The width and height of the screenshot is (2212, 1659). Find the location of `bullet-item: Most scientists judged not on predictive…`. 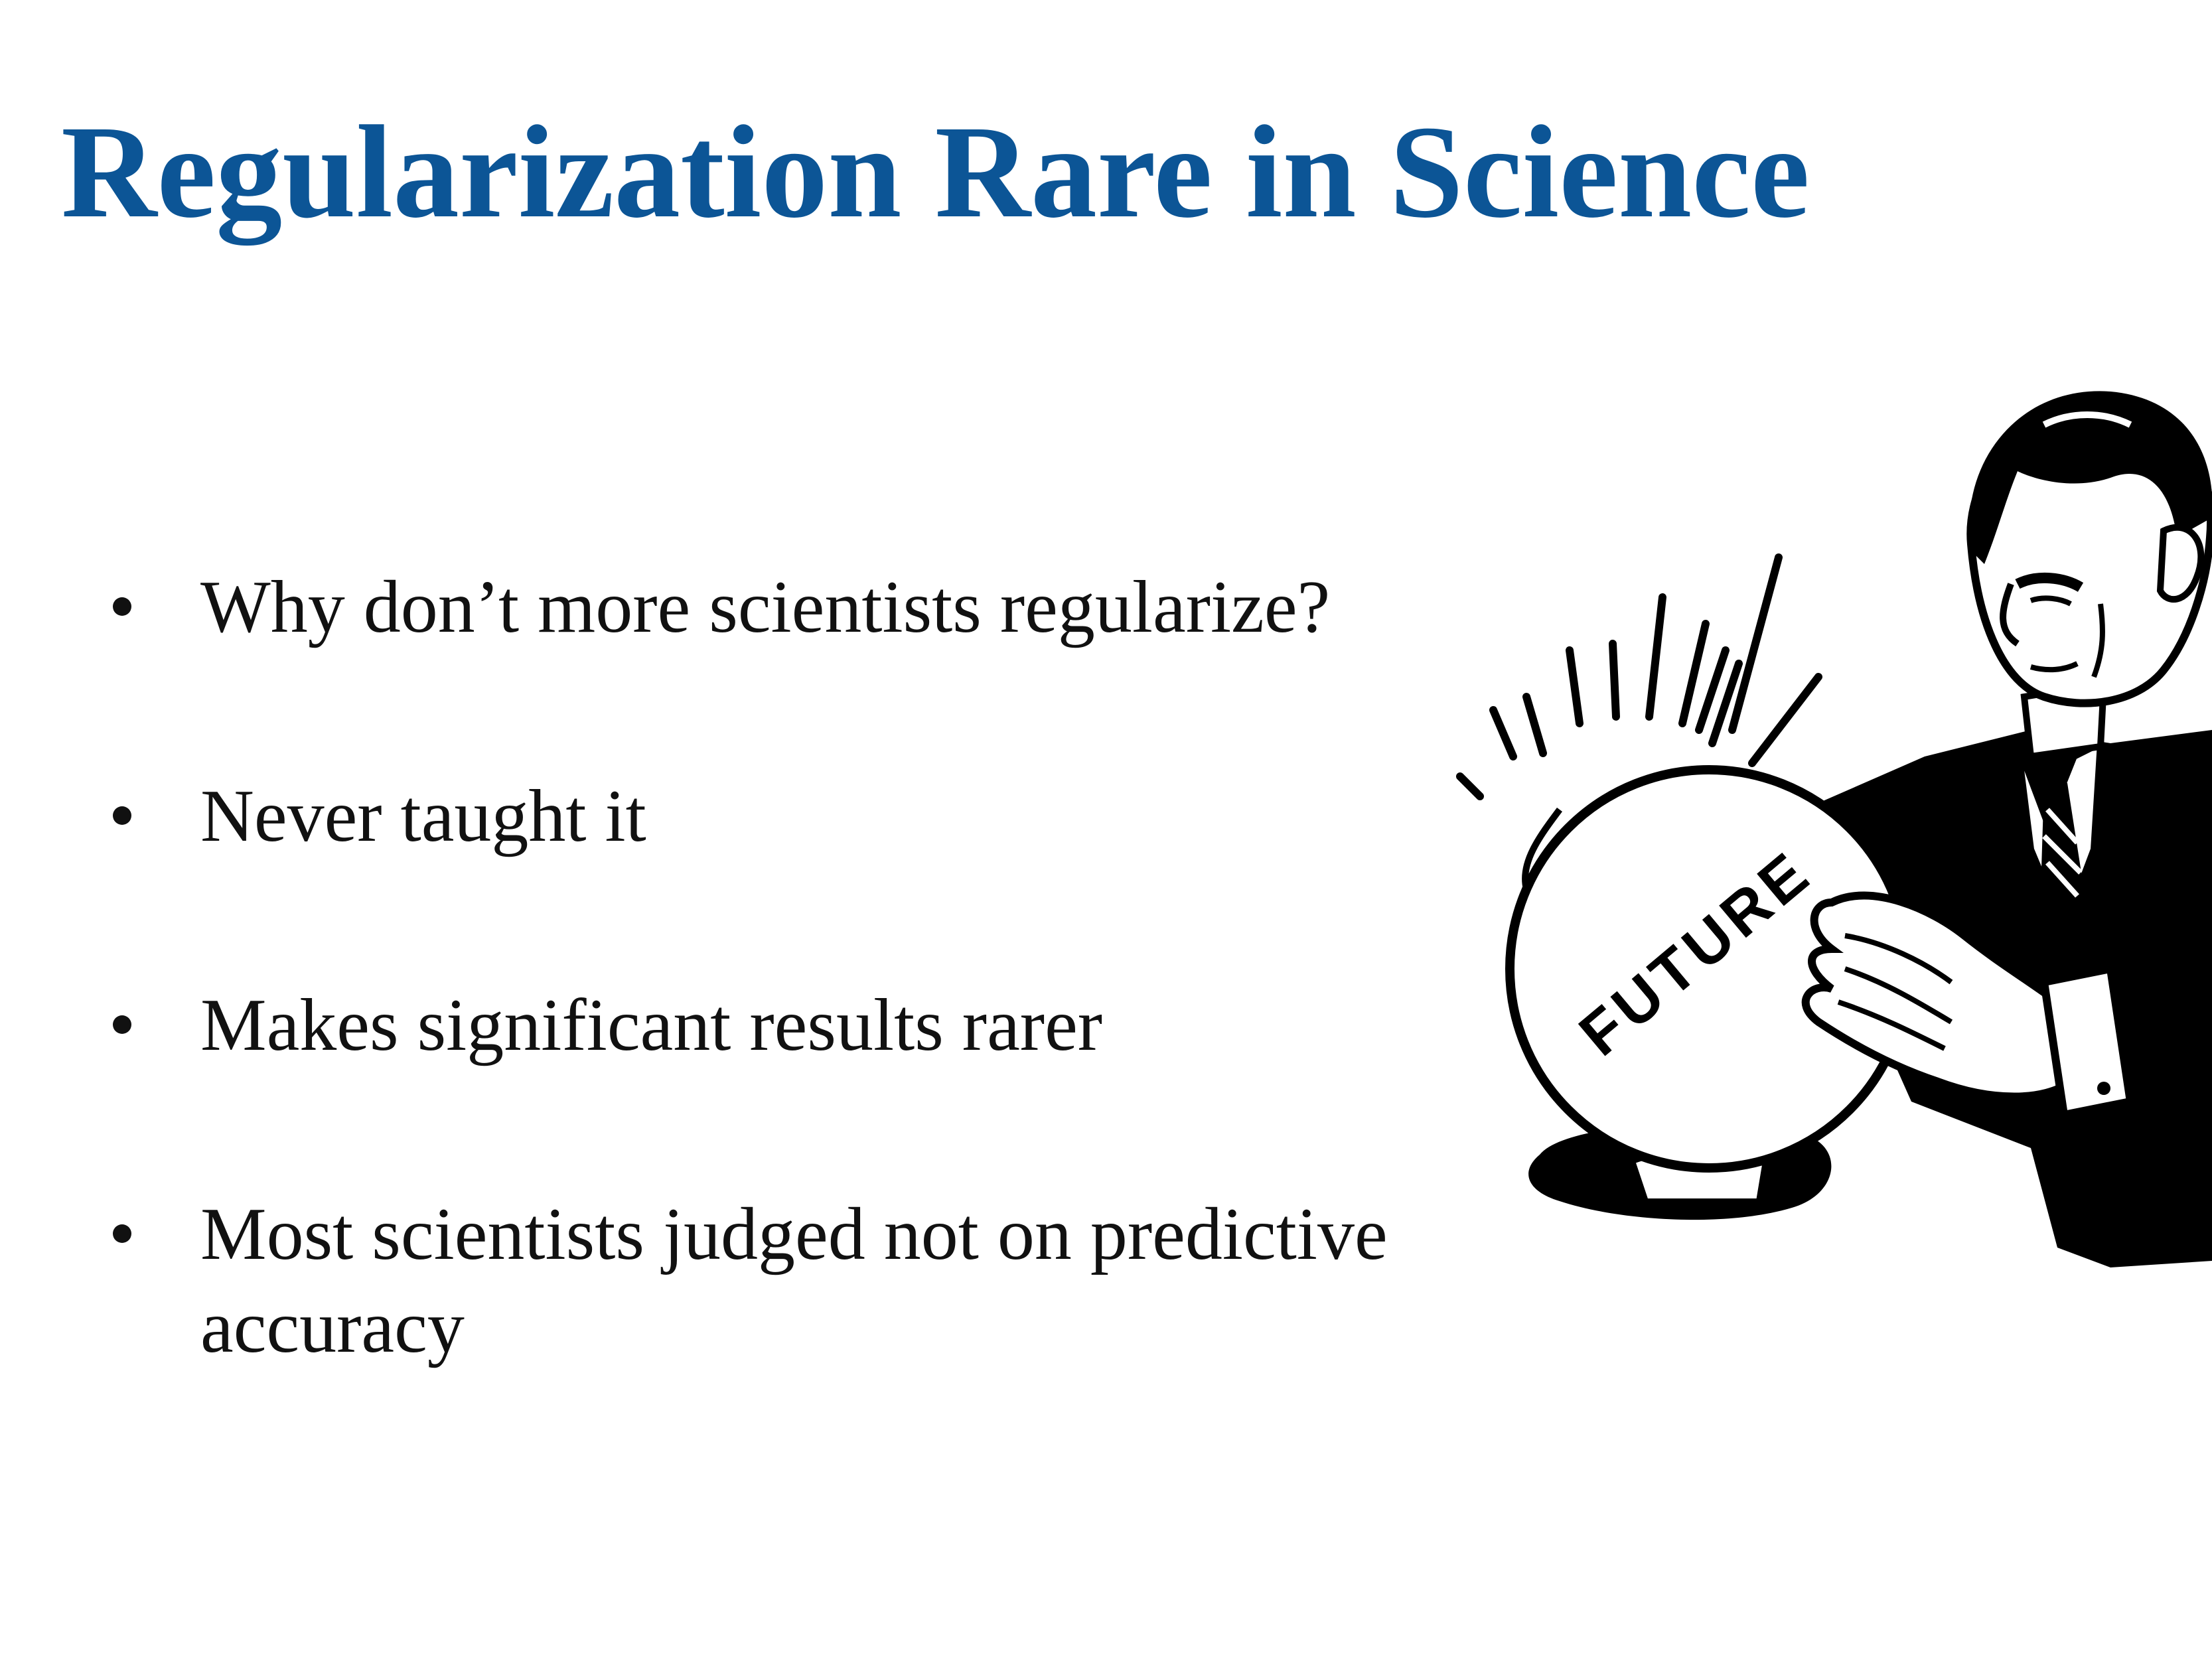

bullet-item: Most scientists judged not on predictive… is located at coordinates (753, 1281).